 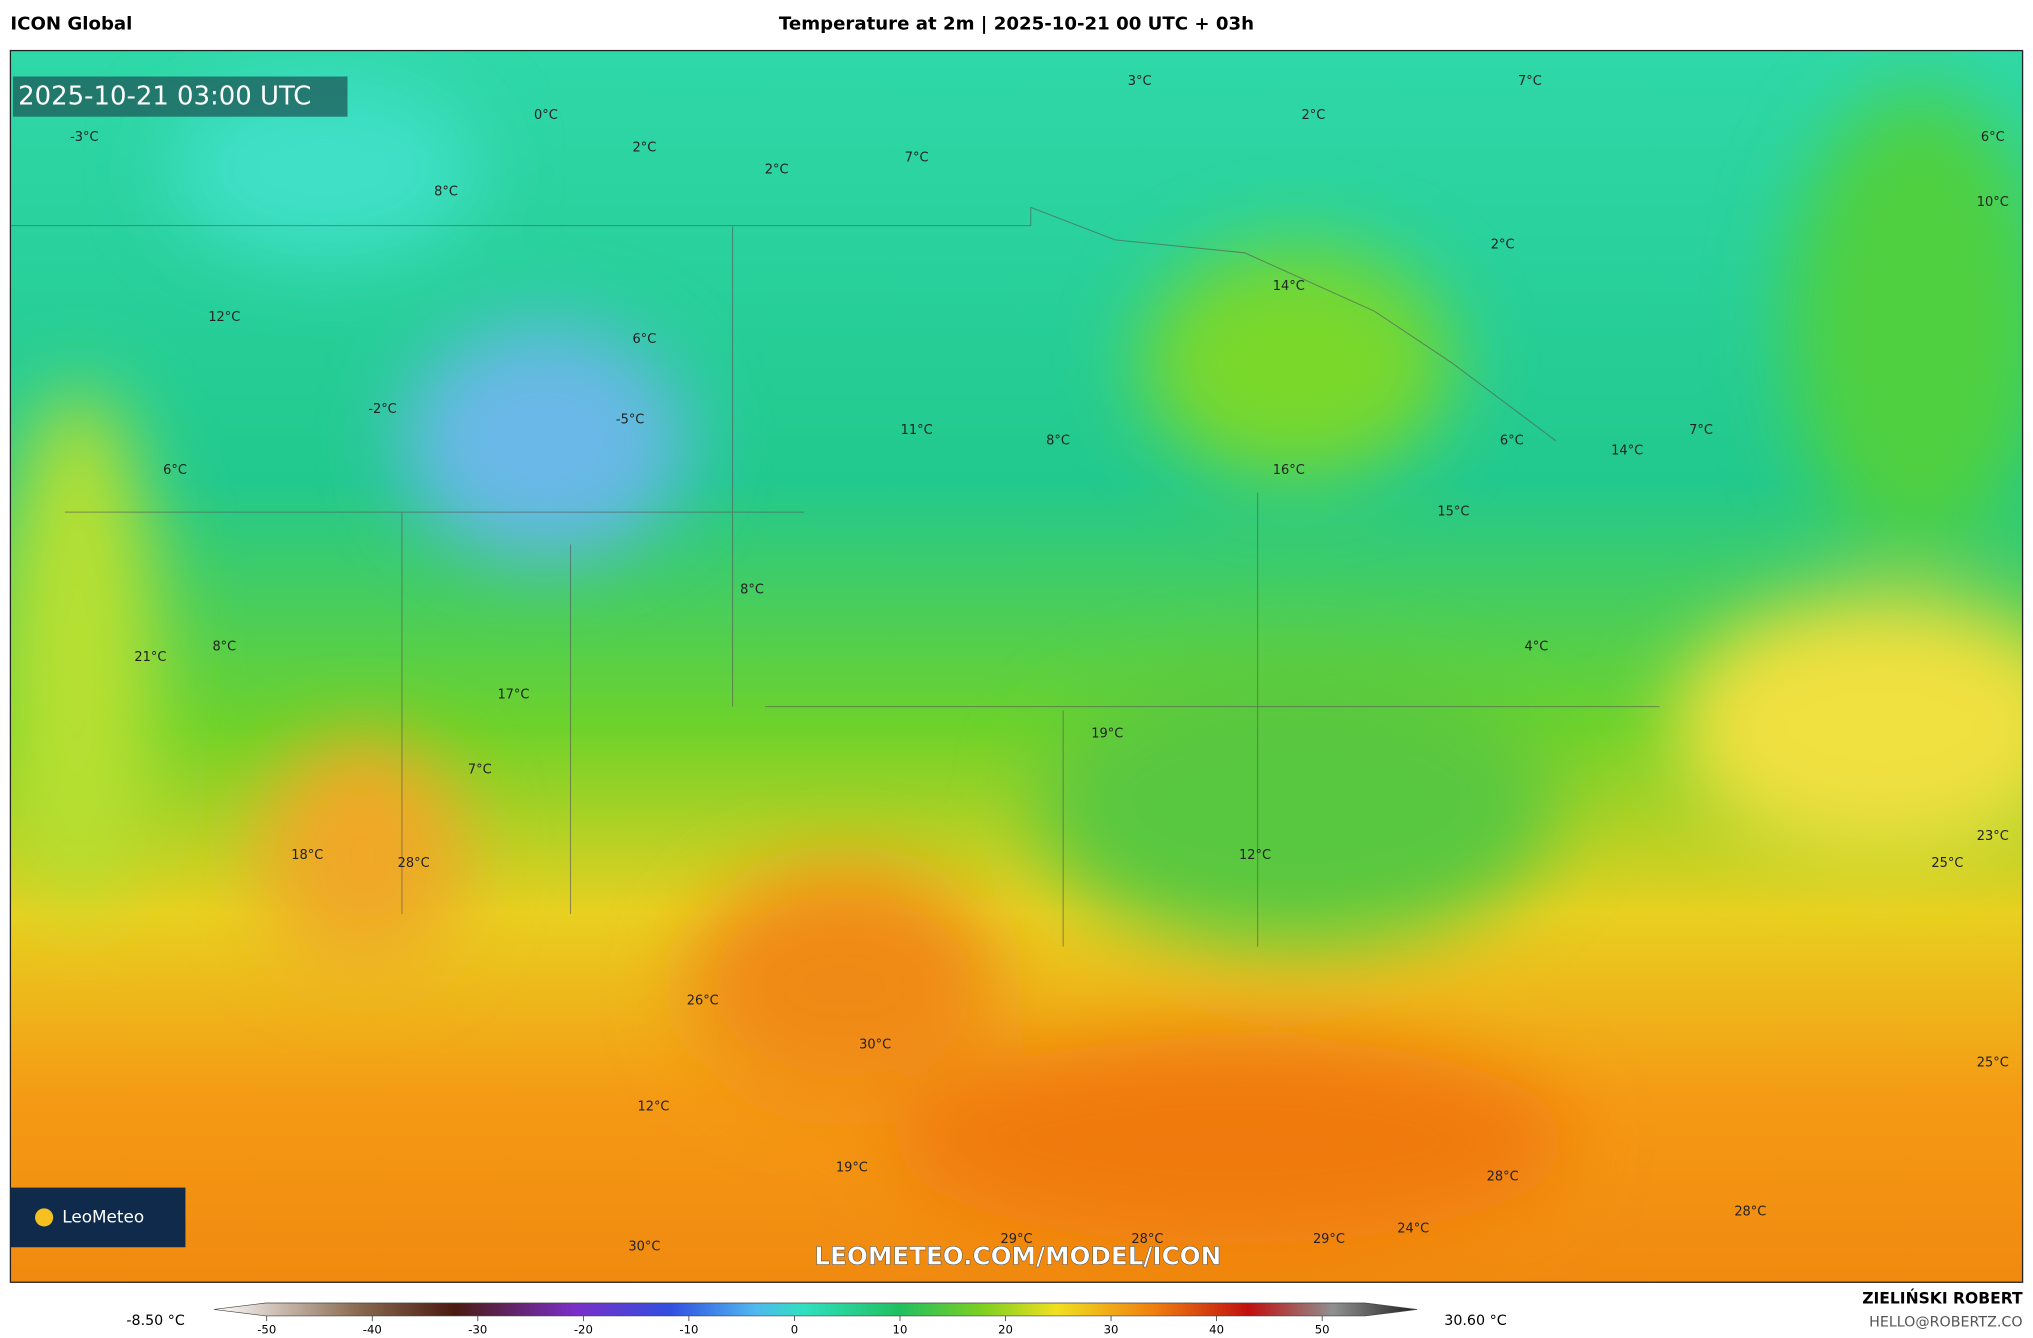 What do you see at coordinates (266, 1330) in the screenshot?
I see `colorbar-tick-label: -50` at bounding box center [266, 1330].